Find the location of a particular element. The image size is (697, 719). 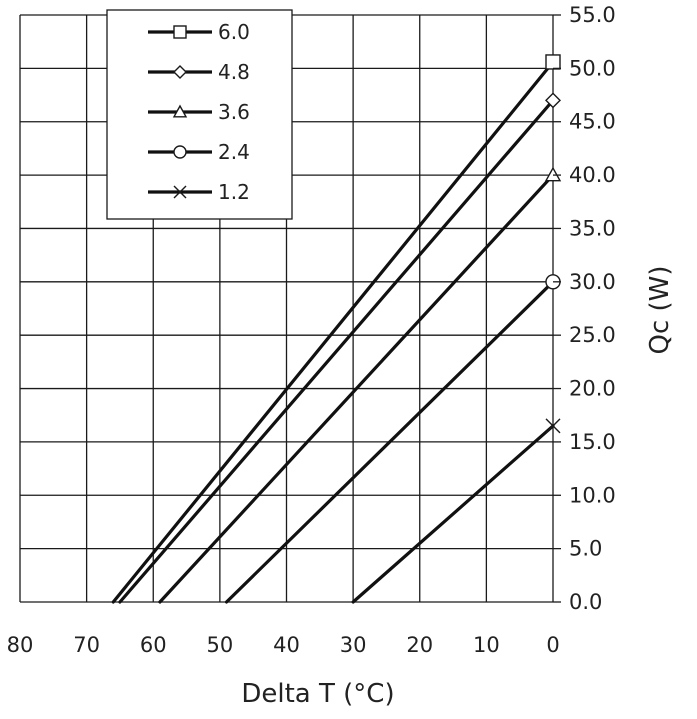

y-tick-label: 45.0 is located at coordinates (592, 122).